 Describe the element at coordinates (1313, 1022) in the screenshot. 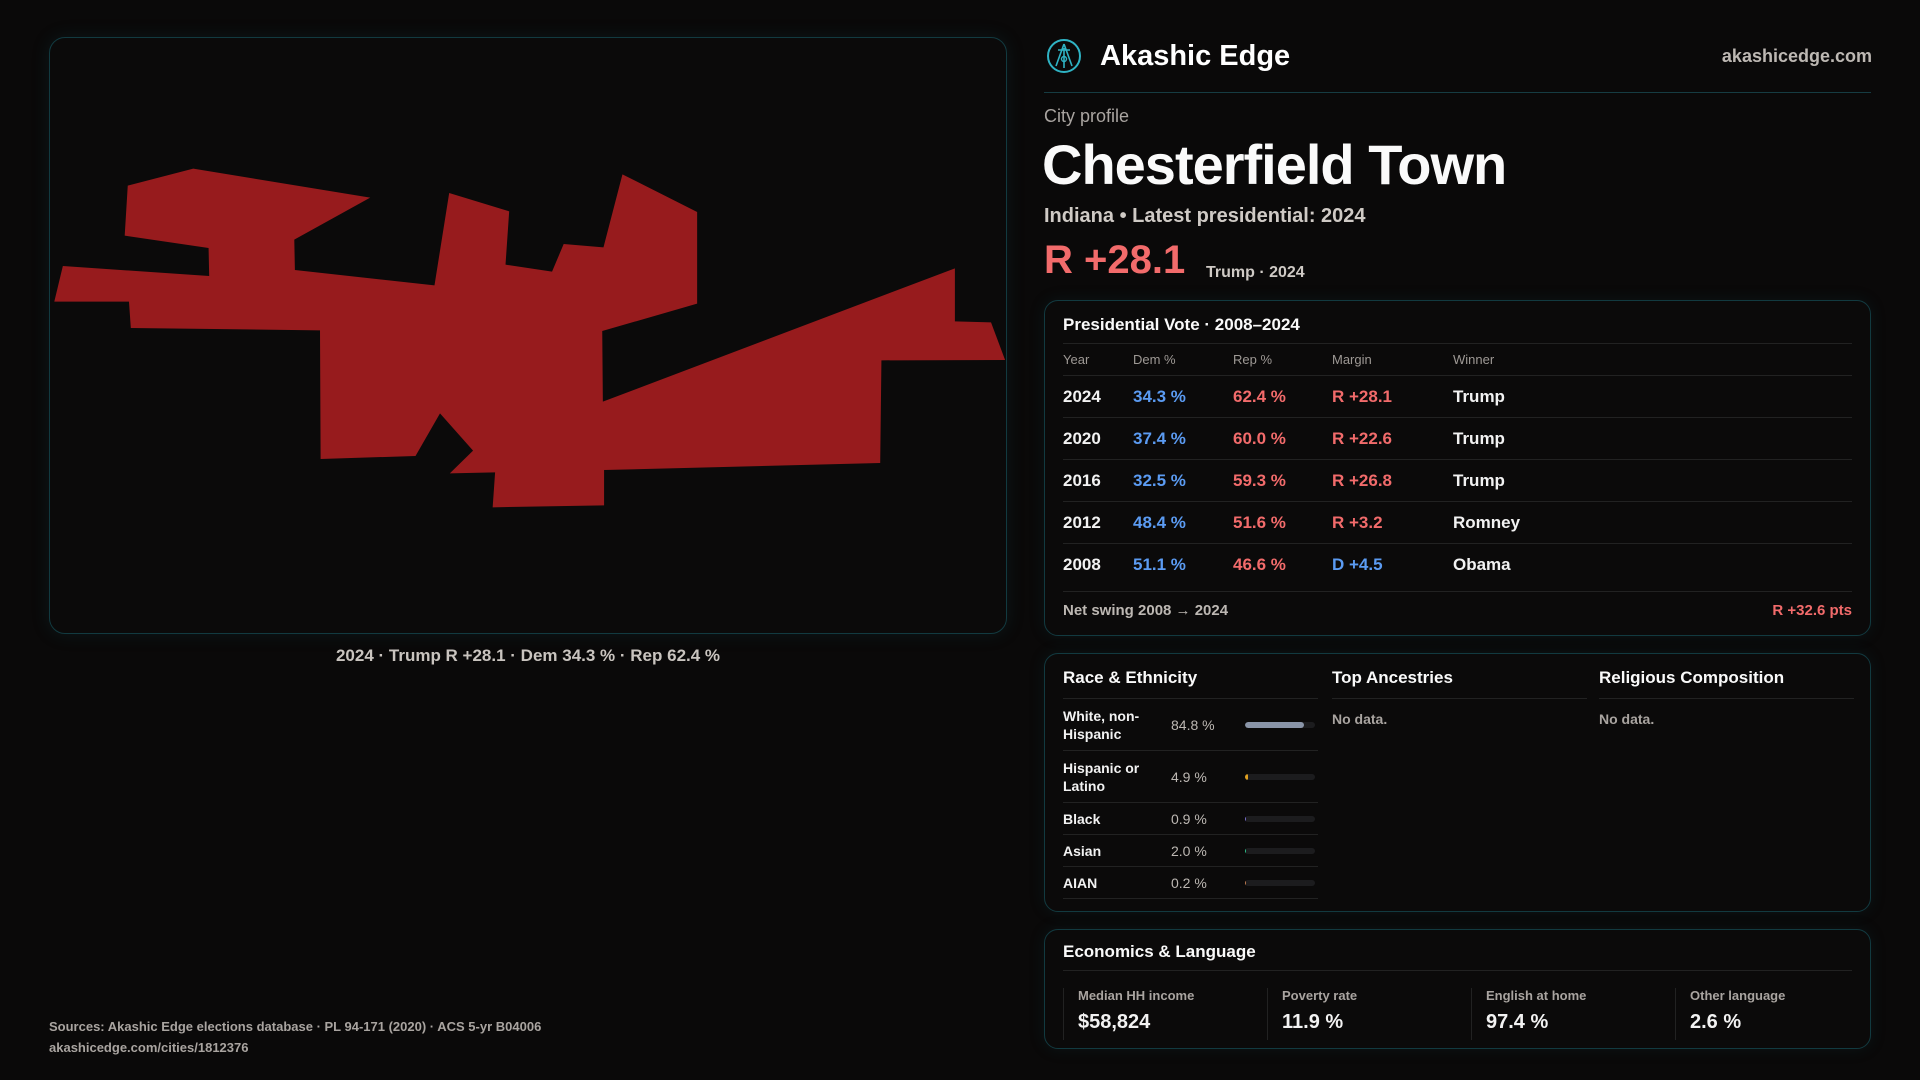

I see `stat-value: 11.9 %` at that location.